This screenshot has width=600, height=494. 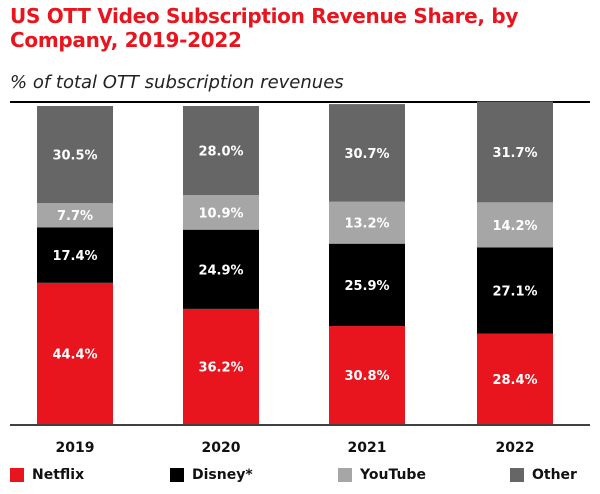 I want to click on legend-swatch-netflix, so click(x=17, y=475).